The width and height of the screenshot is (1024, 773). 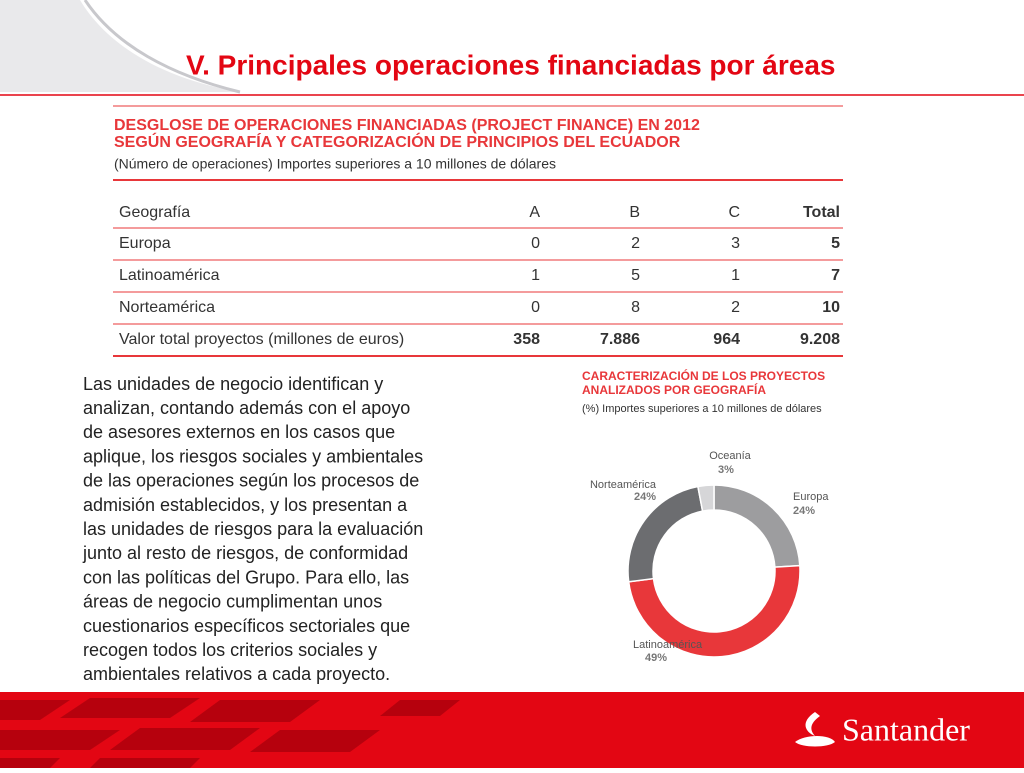 What do you see at coordinates (251, 481) in the screenshot?
I see `paragraph-line: de las operaciones según los procesos de` at bounding box center [251, 481].